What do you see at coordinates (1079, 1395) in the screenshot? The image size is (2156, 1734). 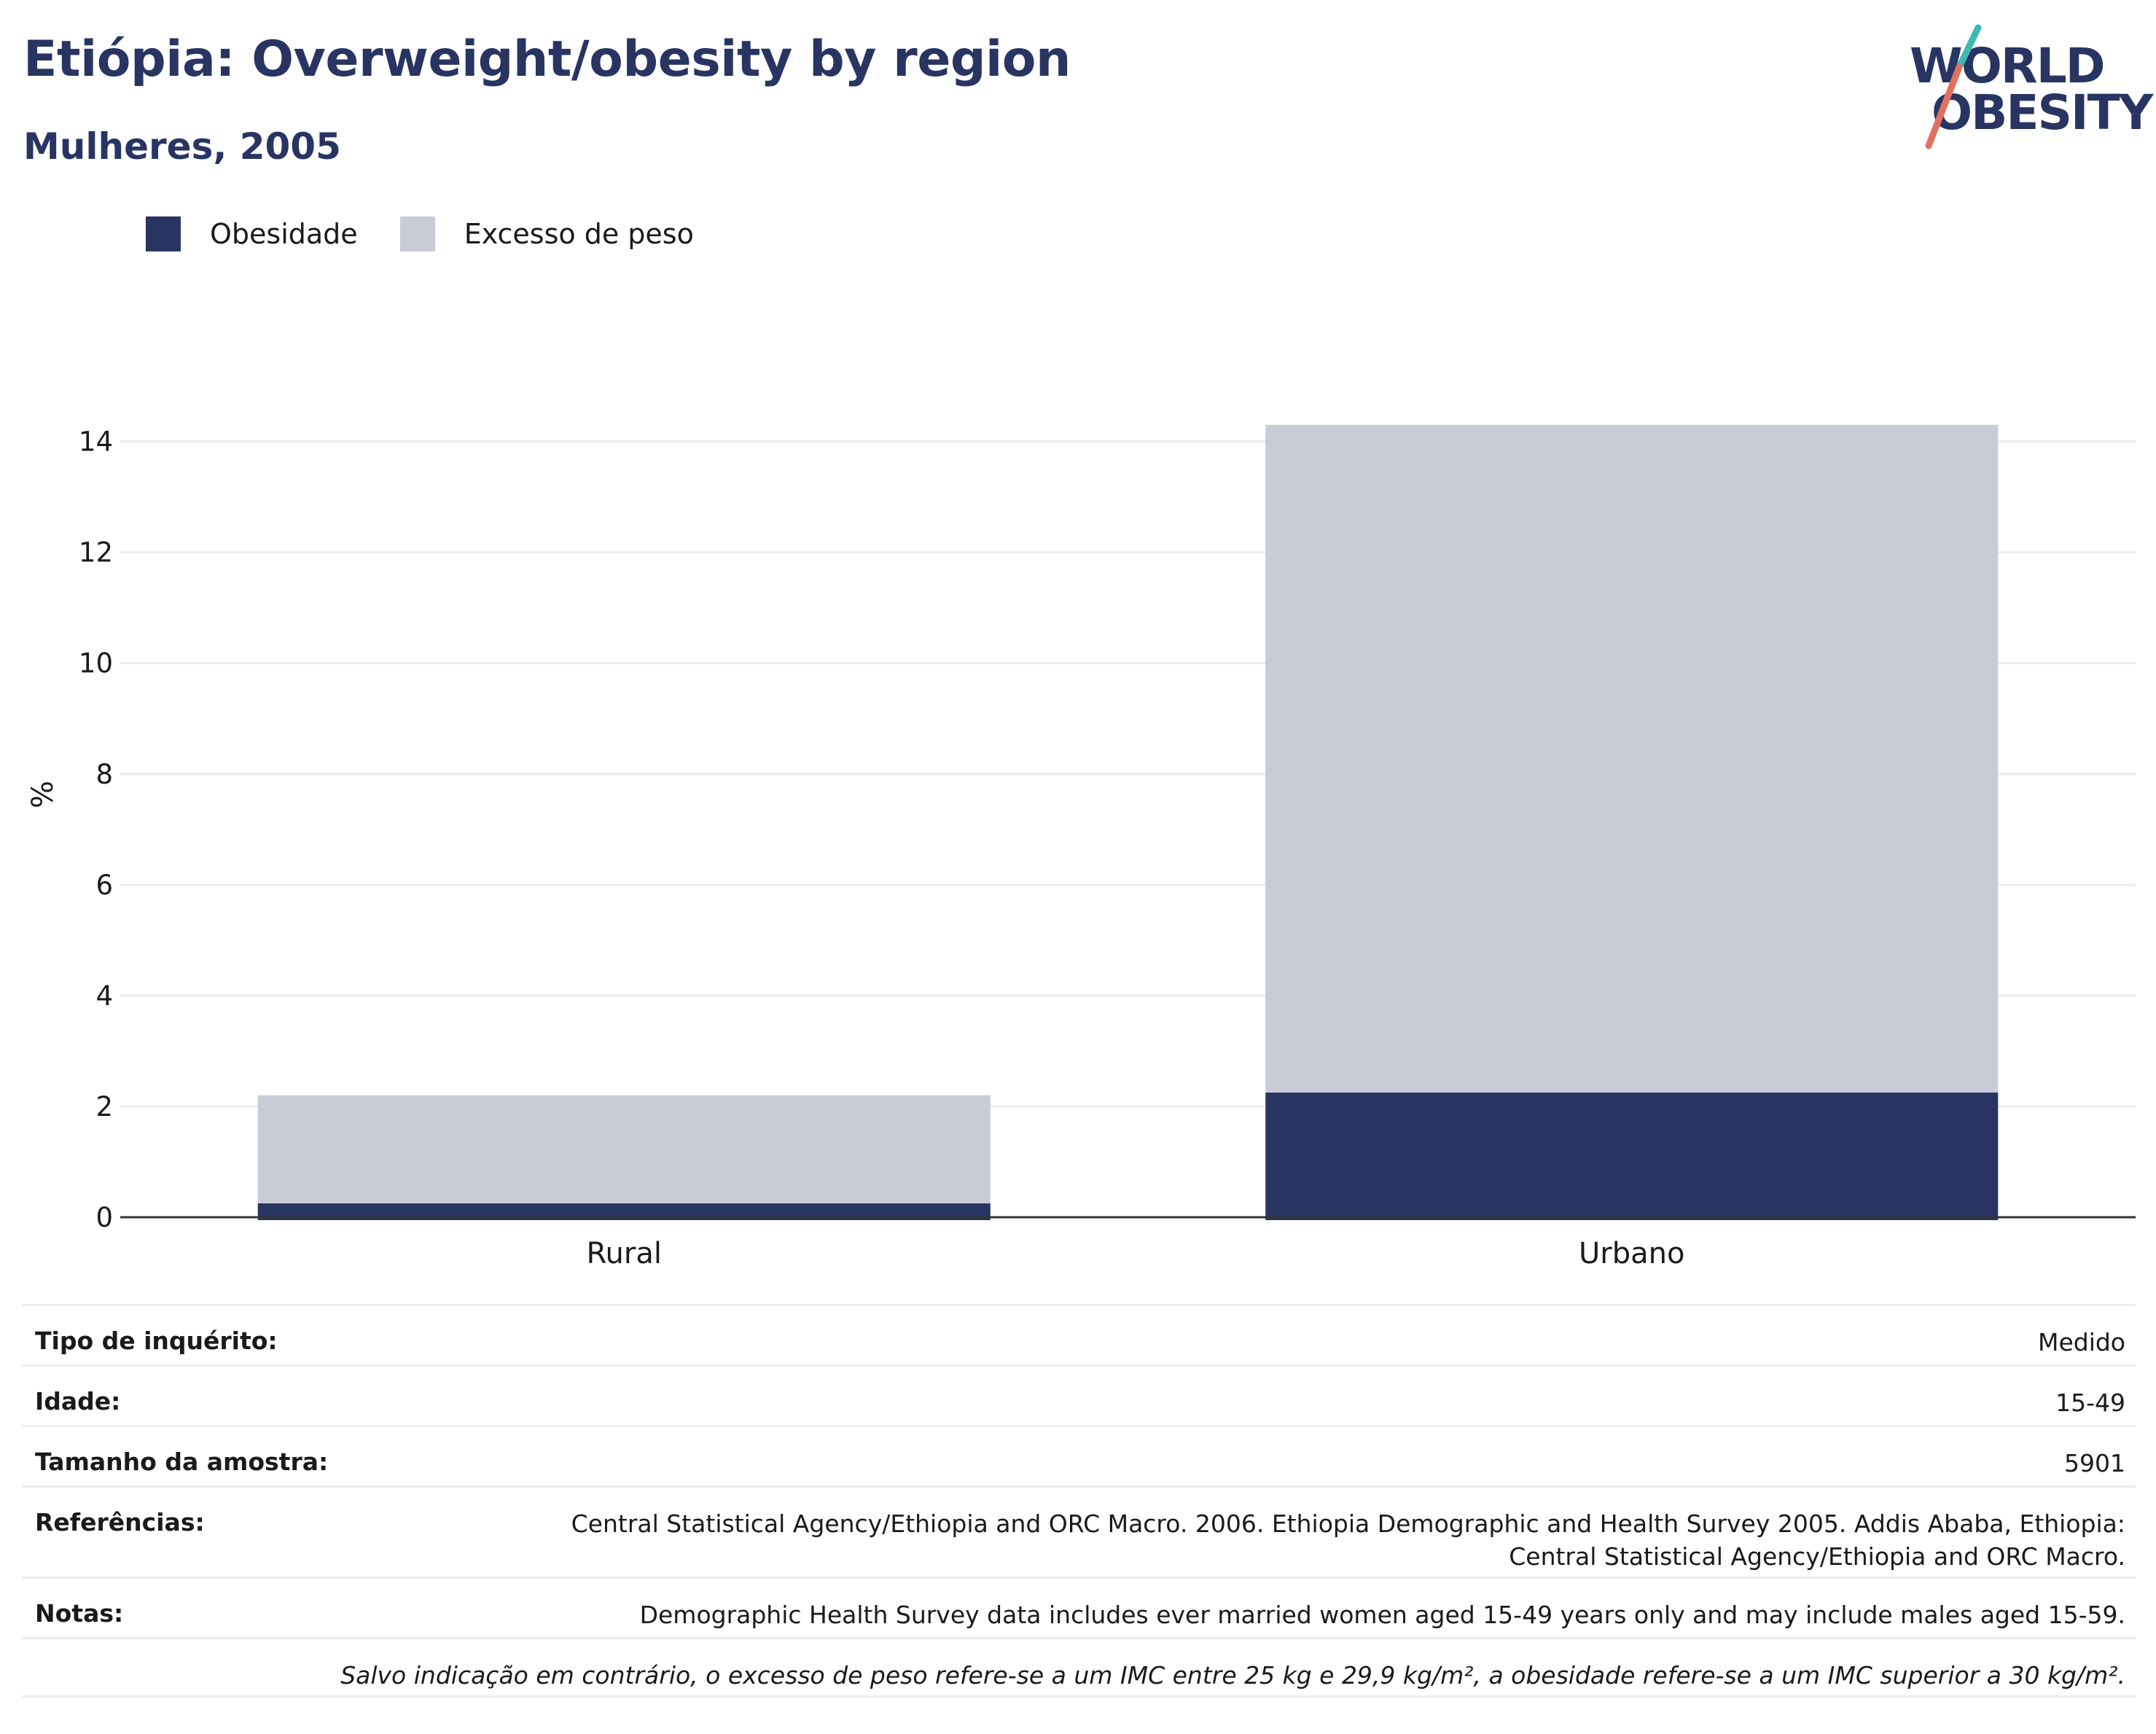 I see `meta-row-age: Idade: 15-49` at bounding box center [1079, 1395].